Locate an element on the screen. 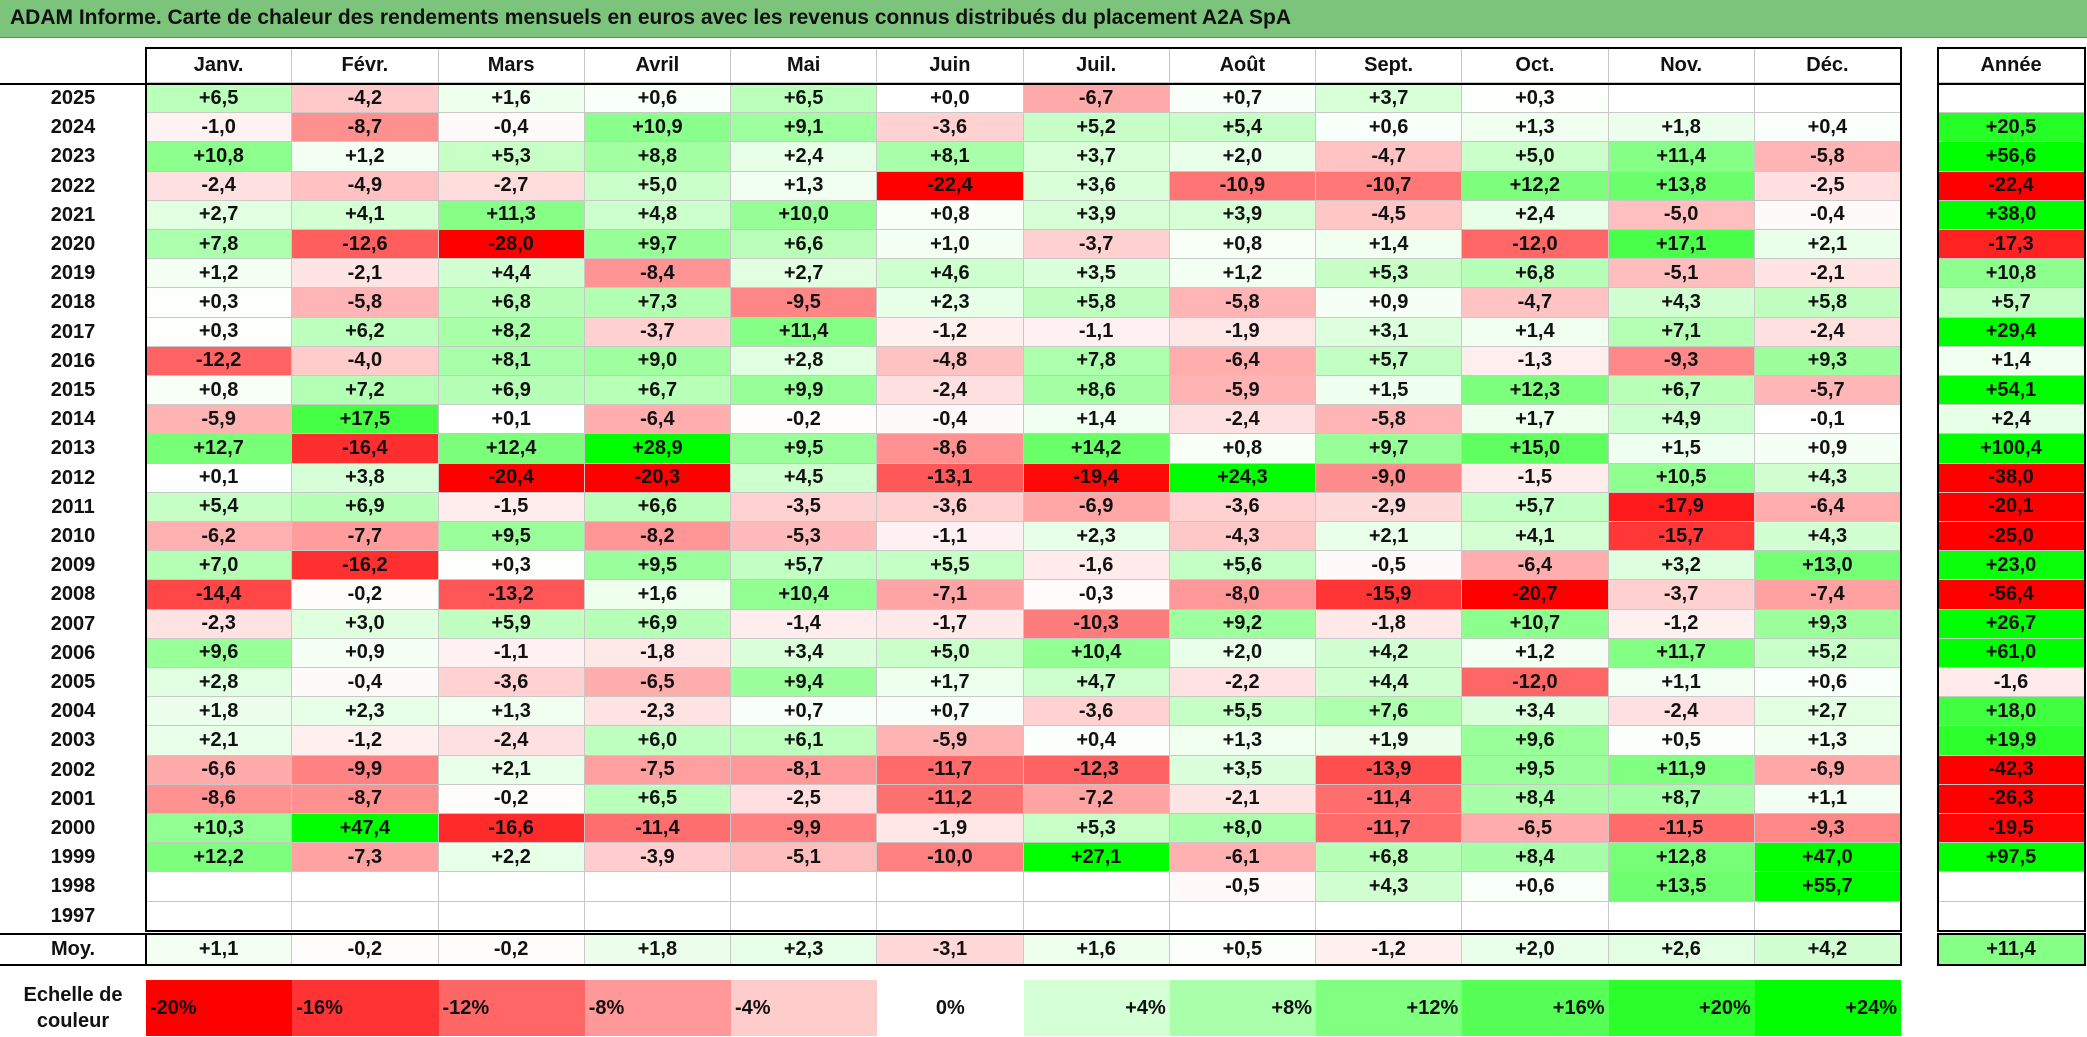 The image size is (2087, 1037). heatmap-cell: +0,1 is located at coordinates (219, 478).